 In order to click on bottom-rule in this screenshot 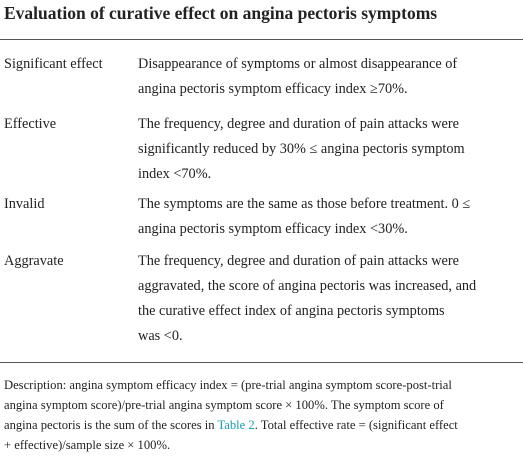, I will do `click(261, 362)`.